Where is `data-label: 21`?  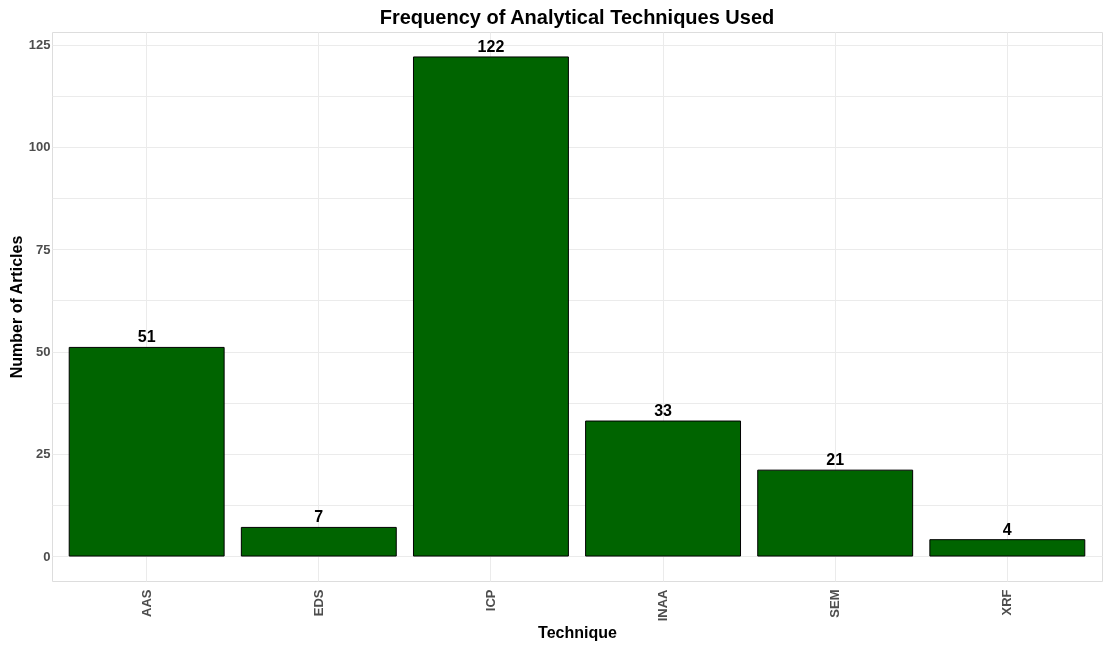 data-label: 21 is located at coordinates (835, 460).